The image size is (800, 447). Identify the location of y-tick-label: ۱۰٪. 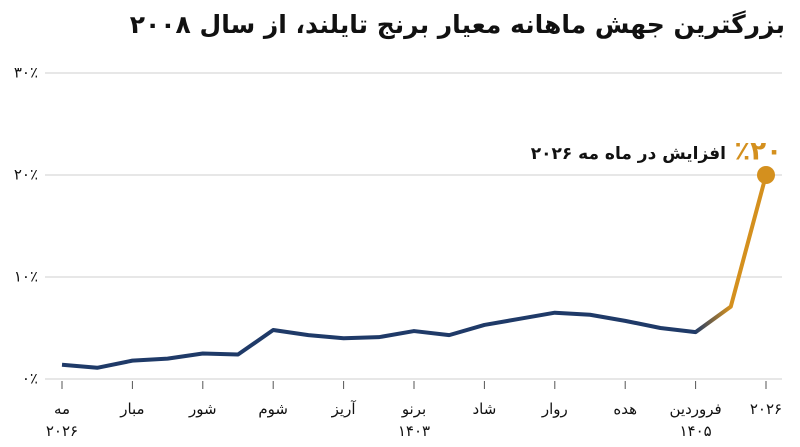
(26, 277).